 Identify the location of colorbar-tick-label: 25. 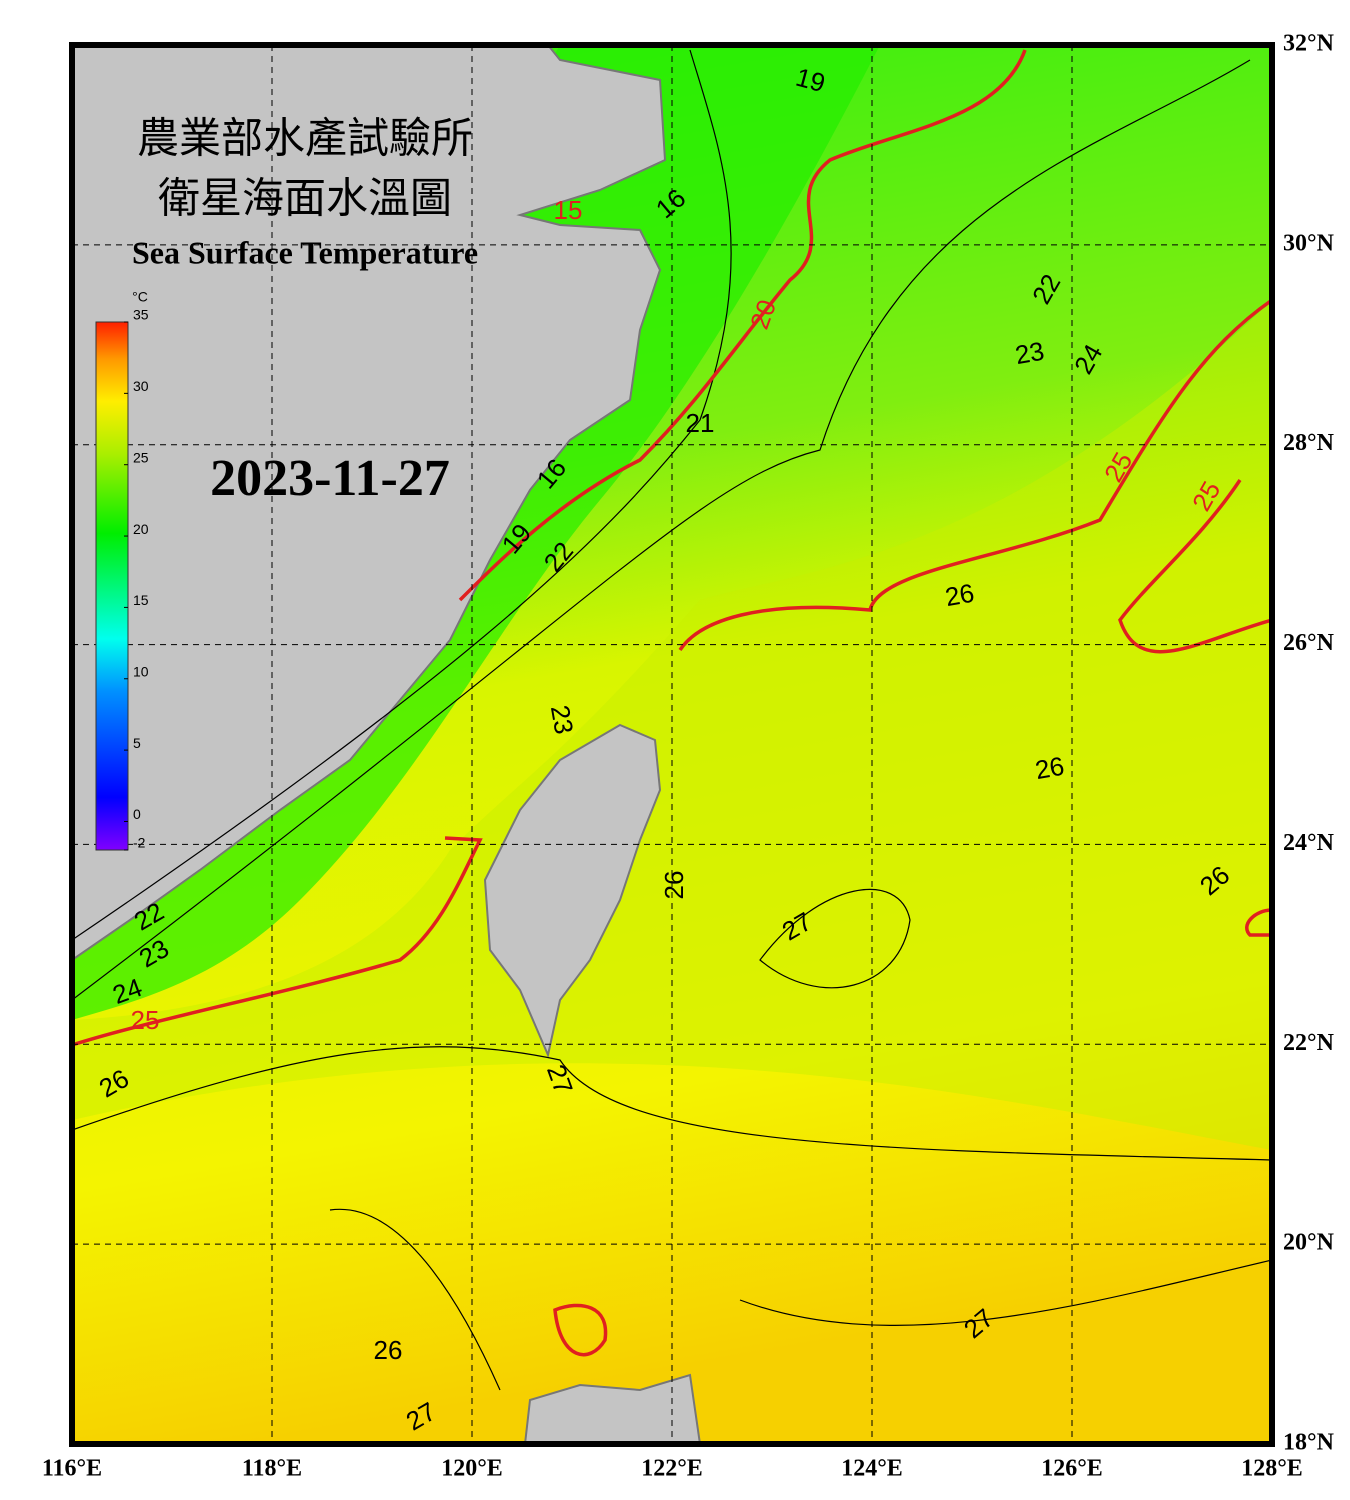
(141, 457).